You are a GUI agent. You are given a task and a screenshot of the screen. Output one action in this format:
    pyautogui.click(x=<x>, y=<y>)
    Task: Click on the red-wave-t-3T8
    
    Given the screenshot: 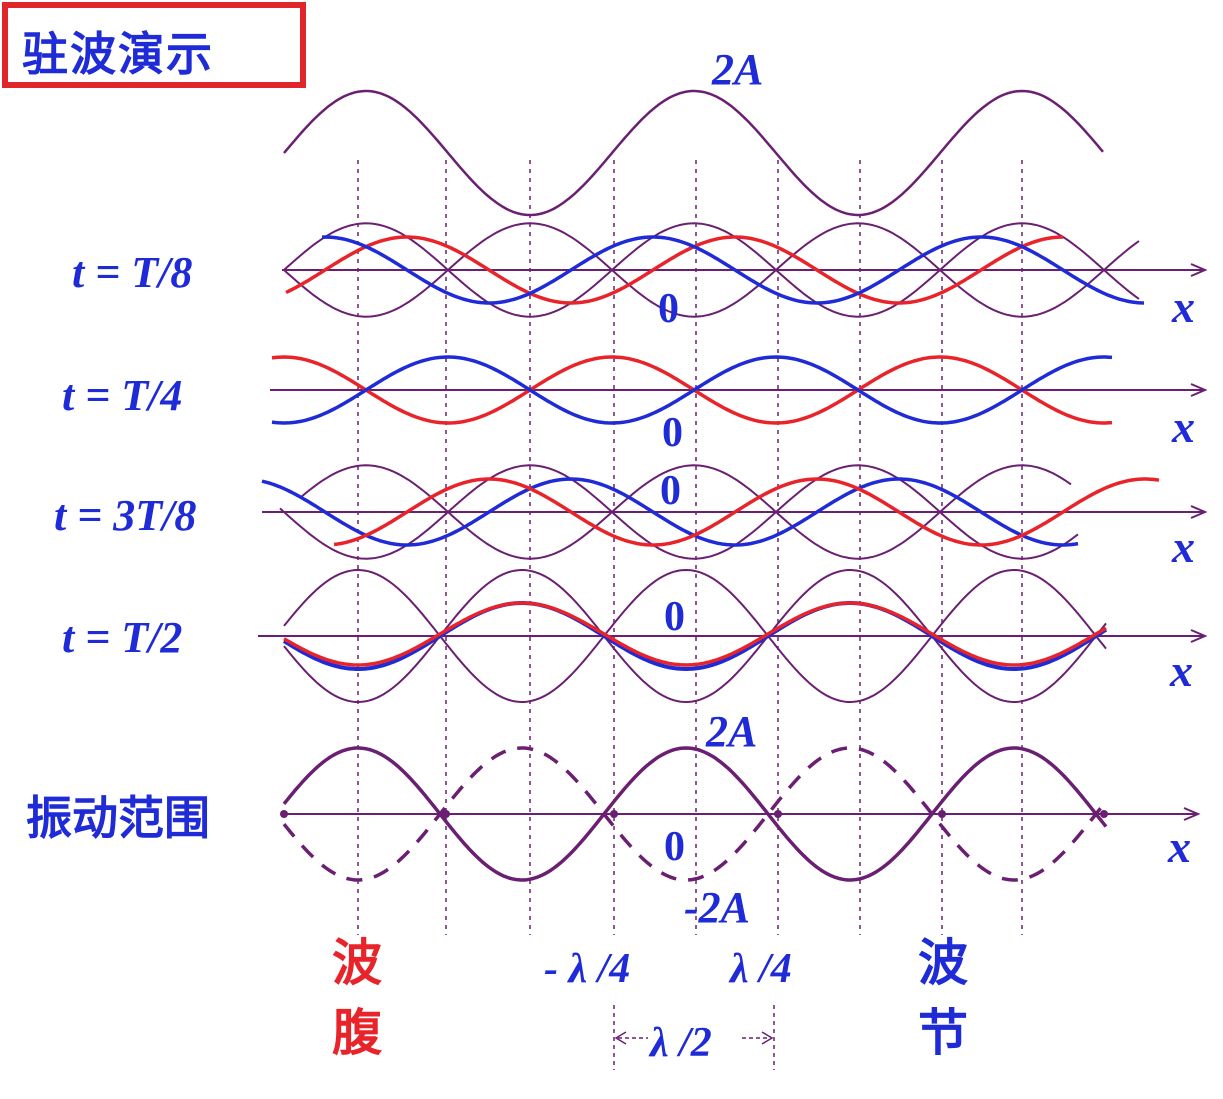 What is the action you would take?
    pyautogui.click(x=746, y=512)
    